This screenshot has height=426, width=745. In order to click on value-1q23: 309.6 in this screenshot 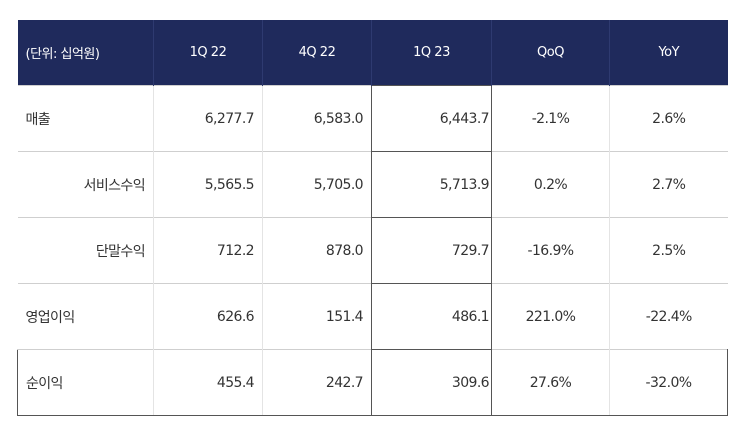, I will do `click(431, 382)`.